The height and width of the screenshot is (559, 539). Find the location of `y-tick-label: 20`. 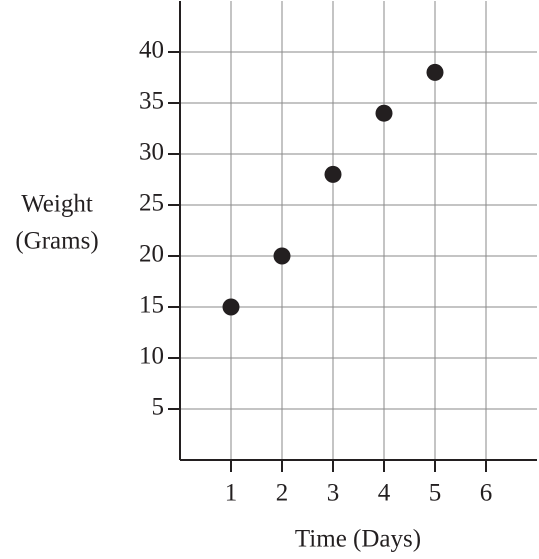

y-tick-label: 20 is located at coordinates (151, 254).